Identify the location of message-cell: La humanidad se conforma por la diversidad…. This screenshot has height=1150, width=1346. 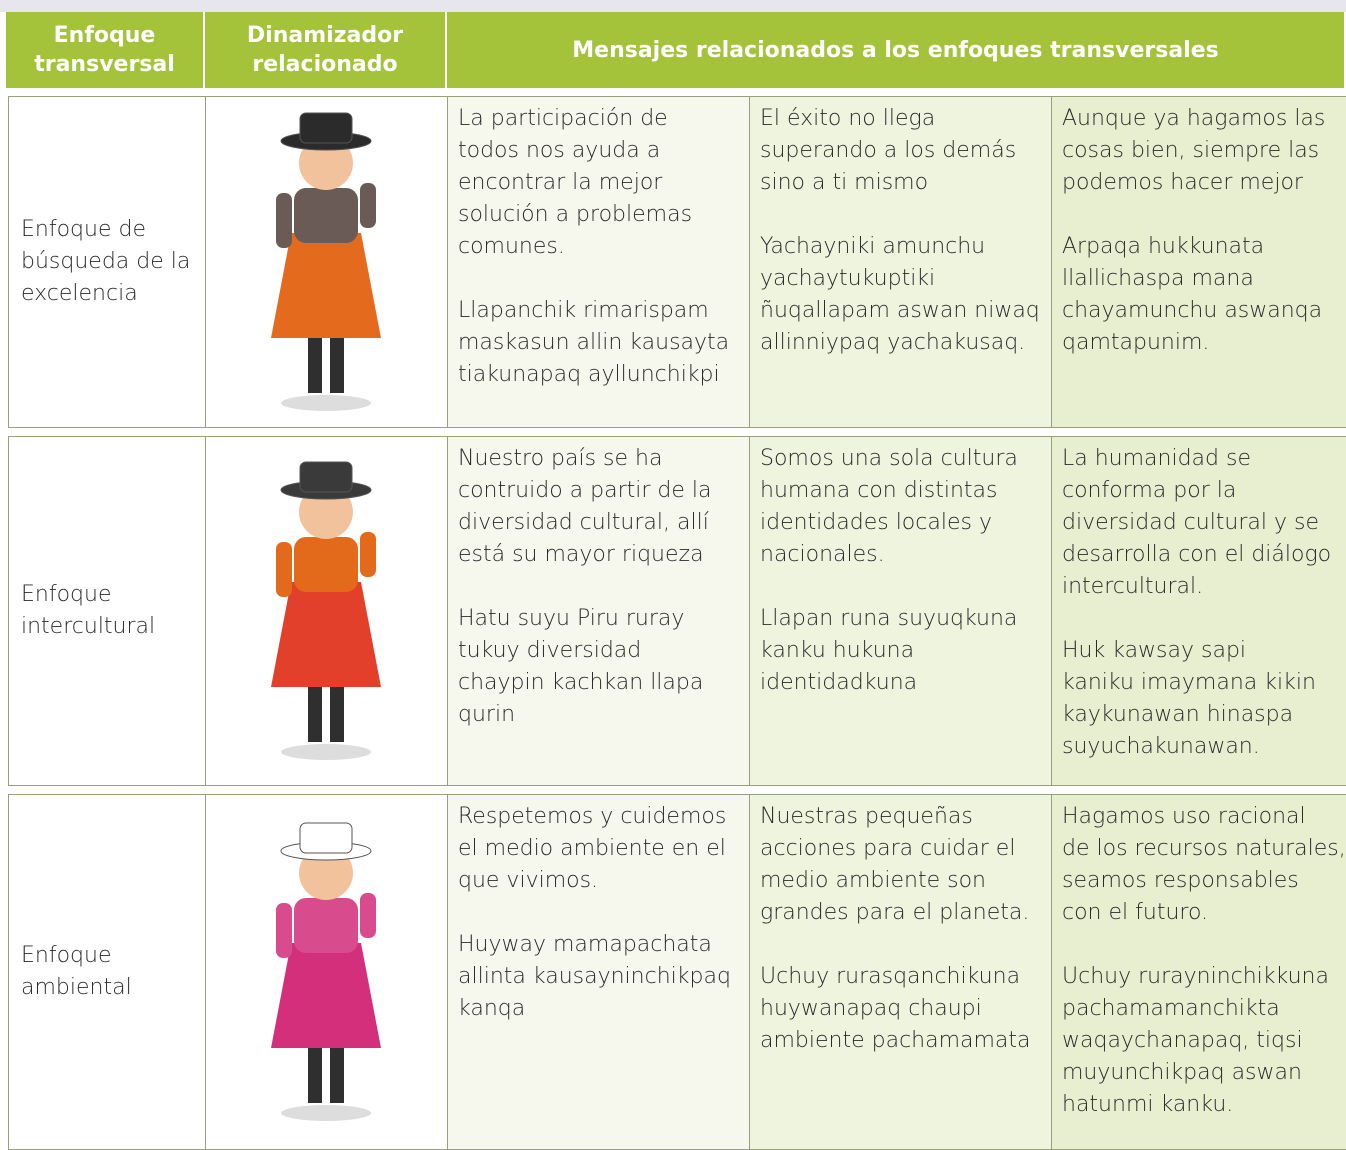
(1198, 611).